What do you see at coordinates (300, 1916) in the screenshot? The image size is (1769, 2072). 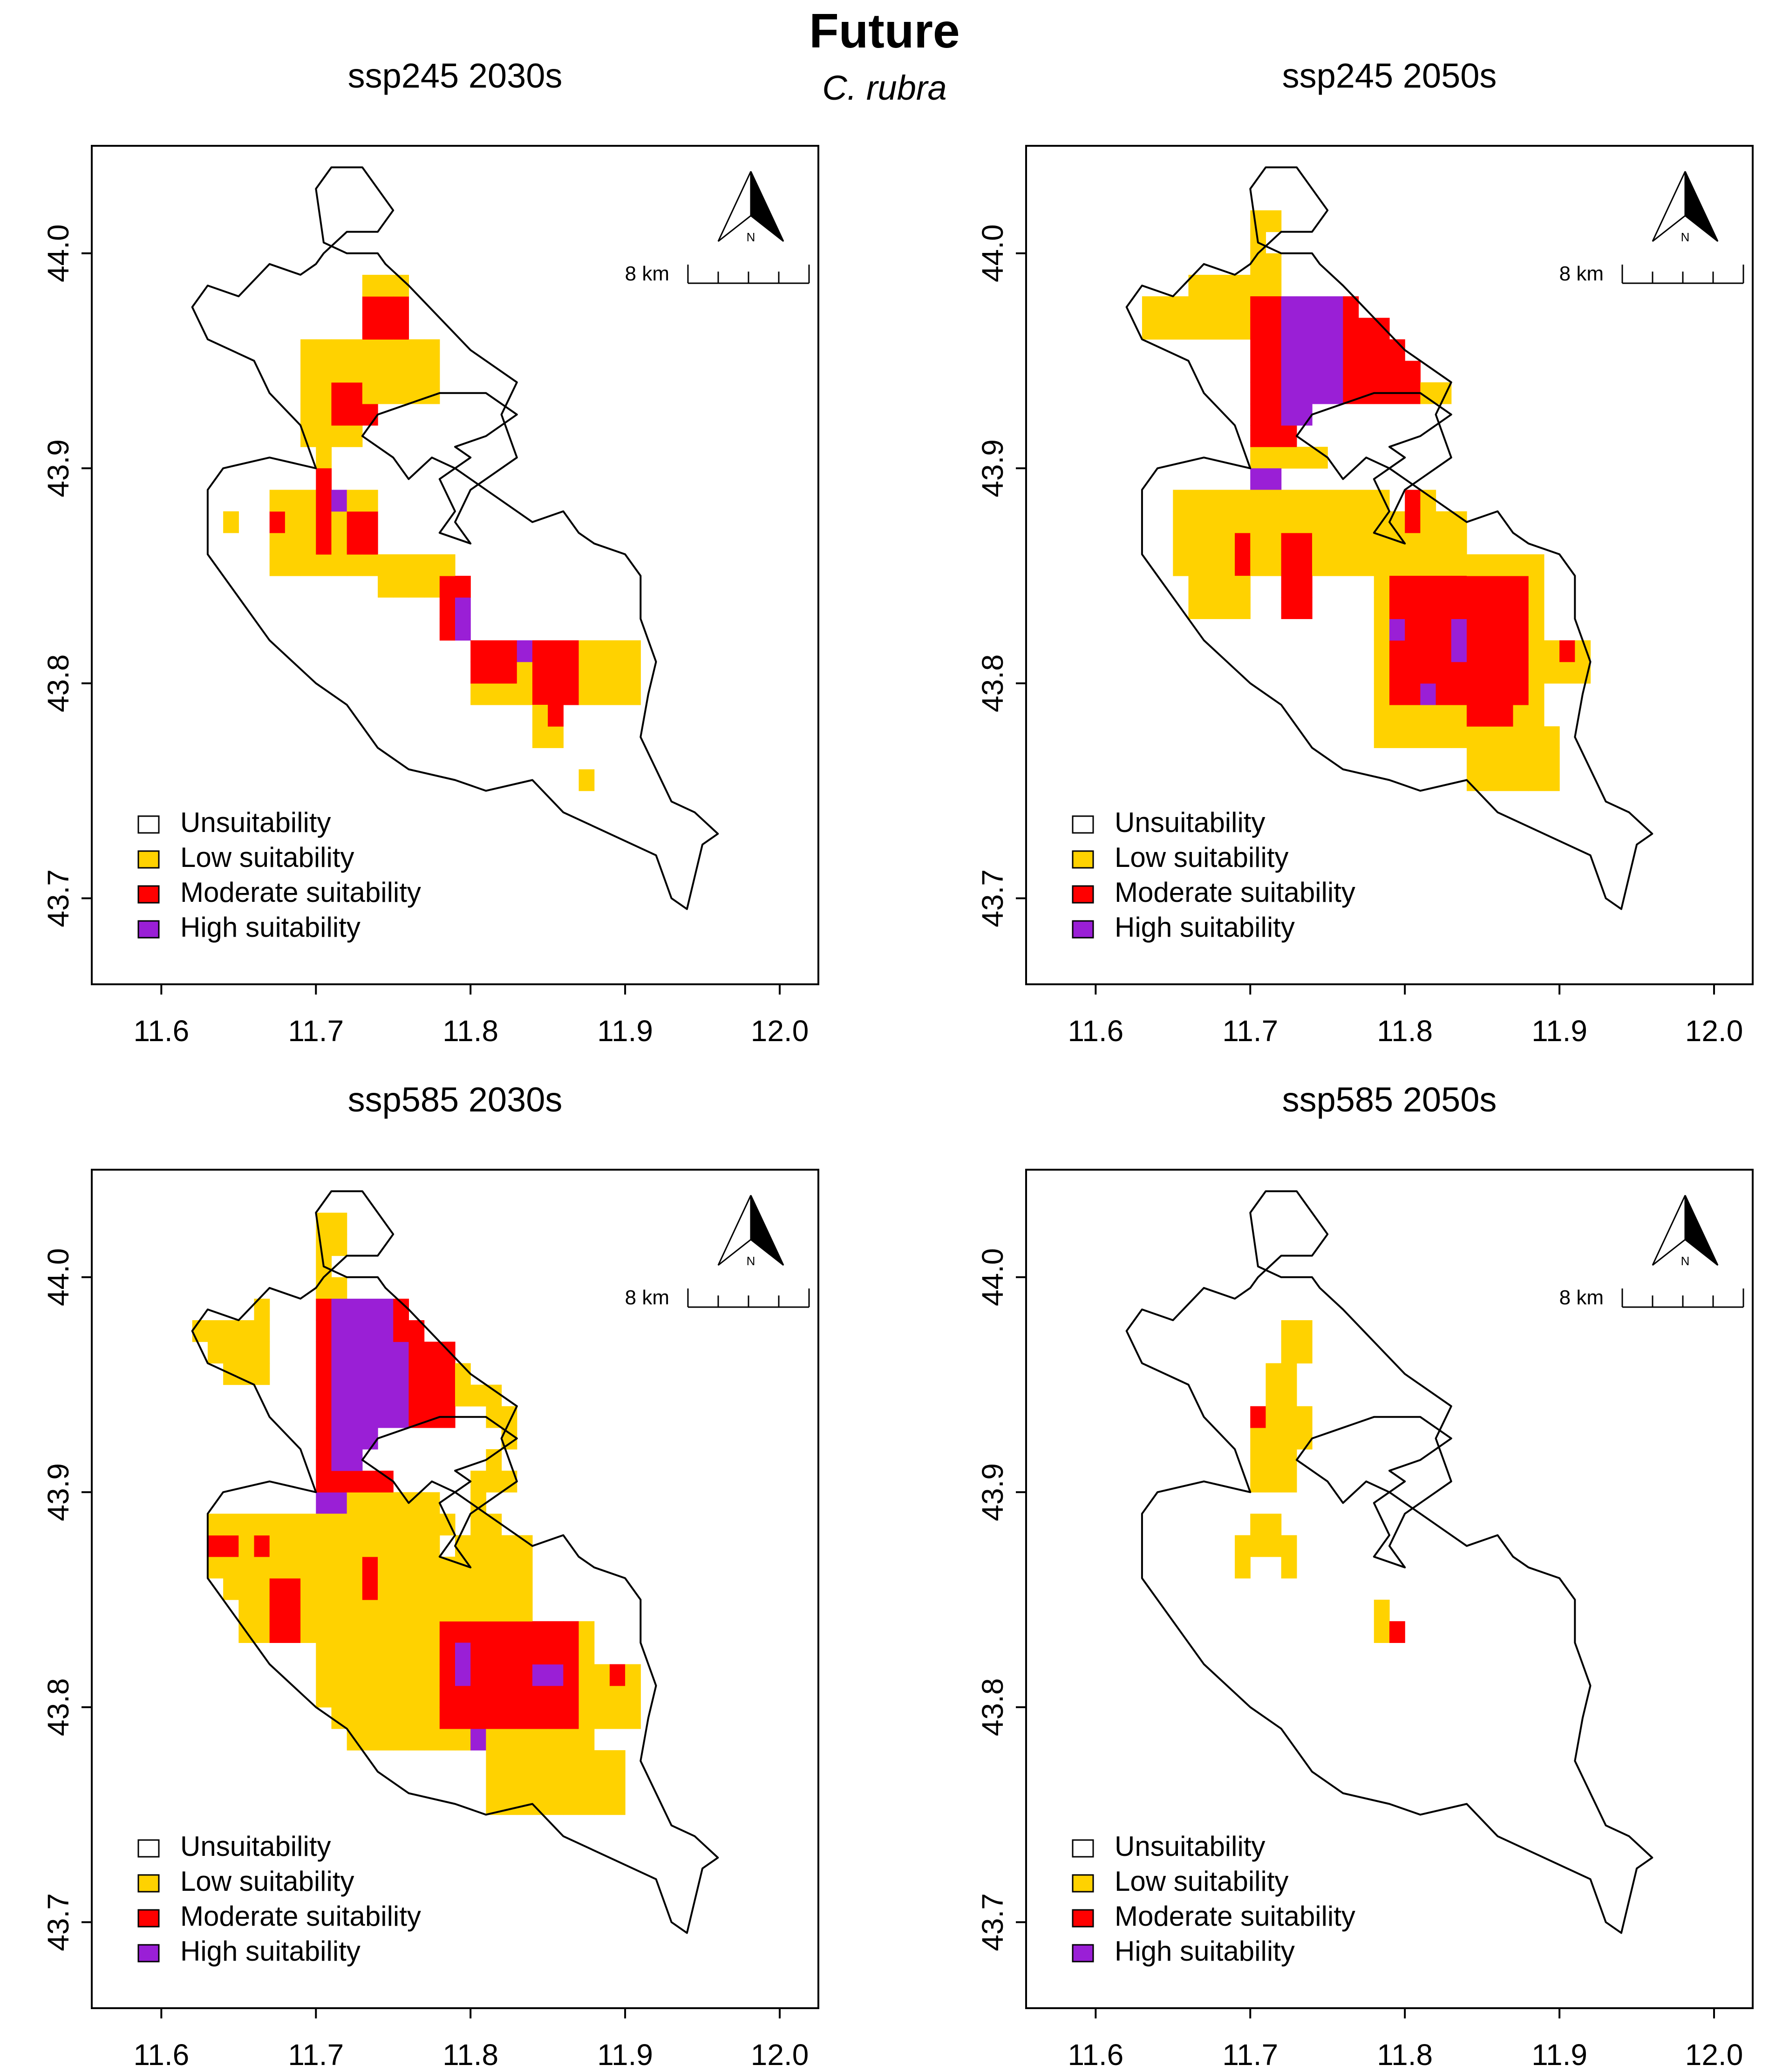 I see `legend-label-moderate: Moderate suitability` at bounding box center [300, 1916].